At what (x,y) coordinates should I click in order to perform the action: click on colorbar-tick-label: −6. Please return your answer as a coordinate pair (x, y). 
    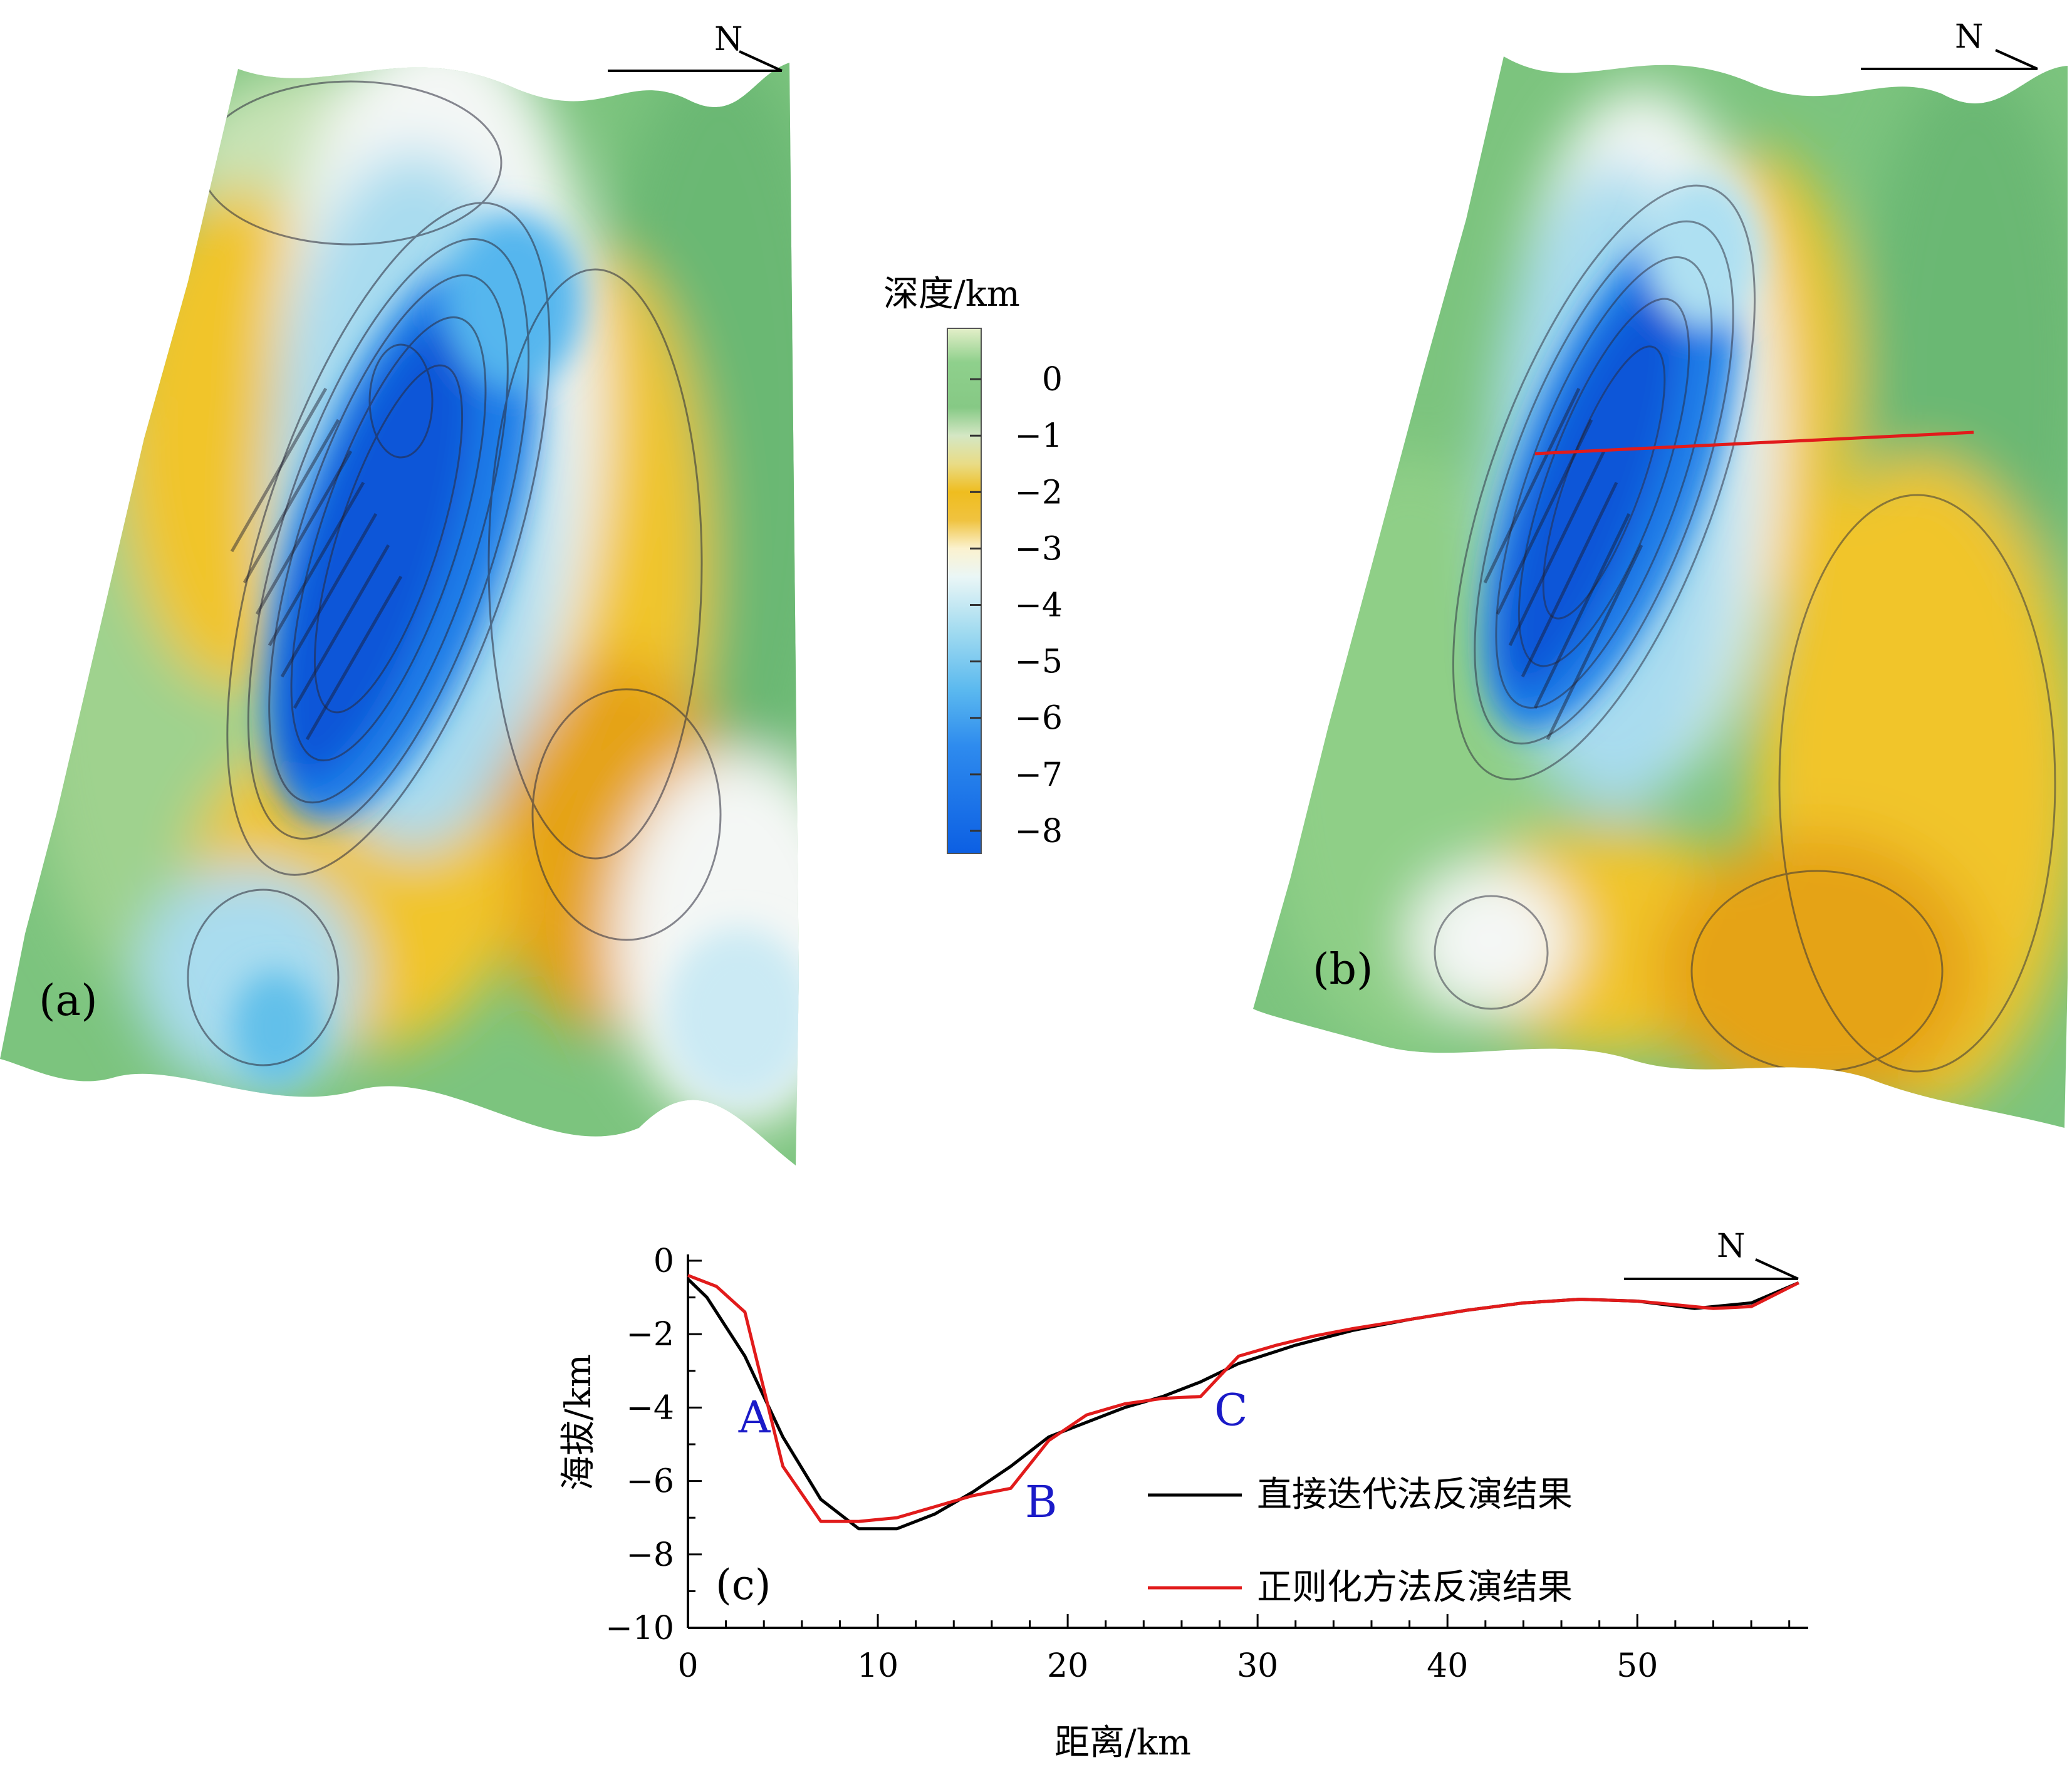
    Looking at the image, I should click on (1038, 718).